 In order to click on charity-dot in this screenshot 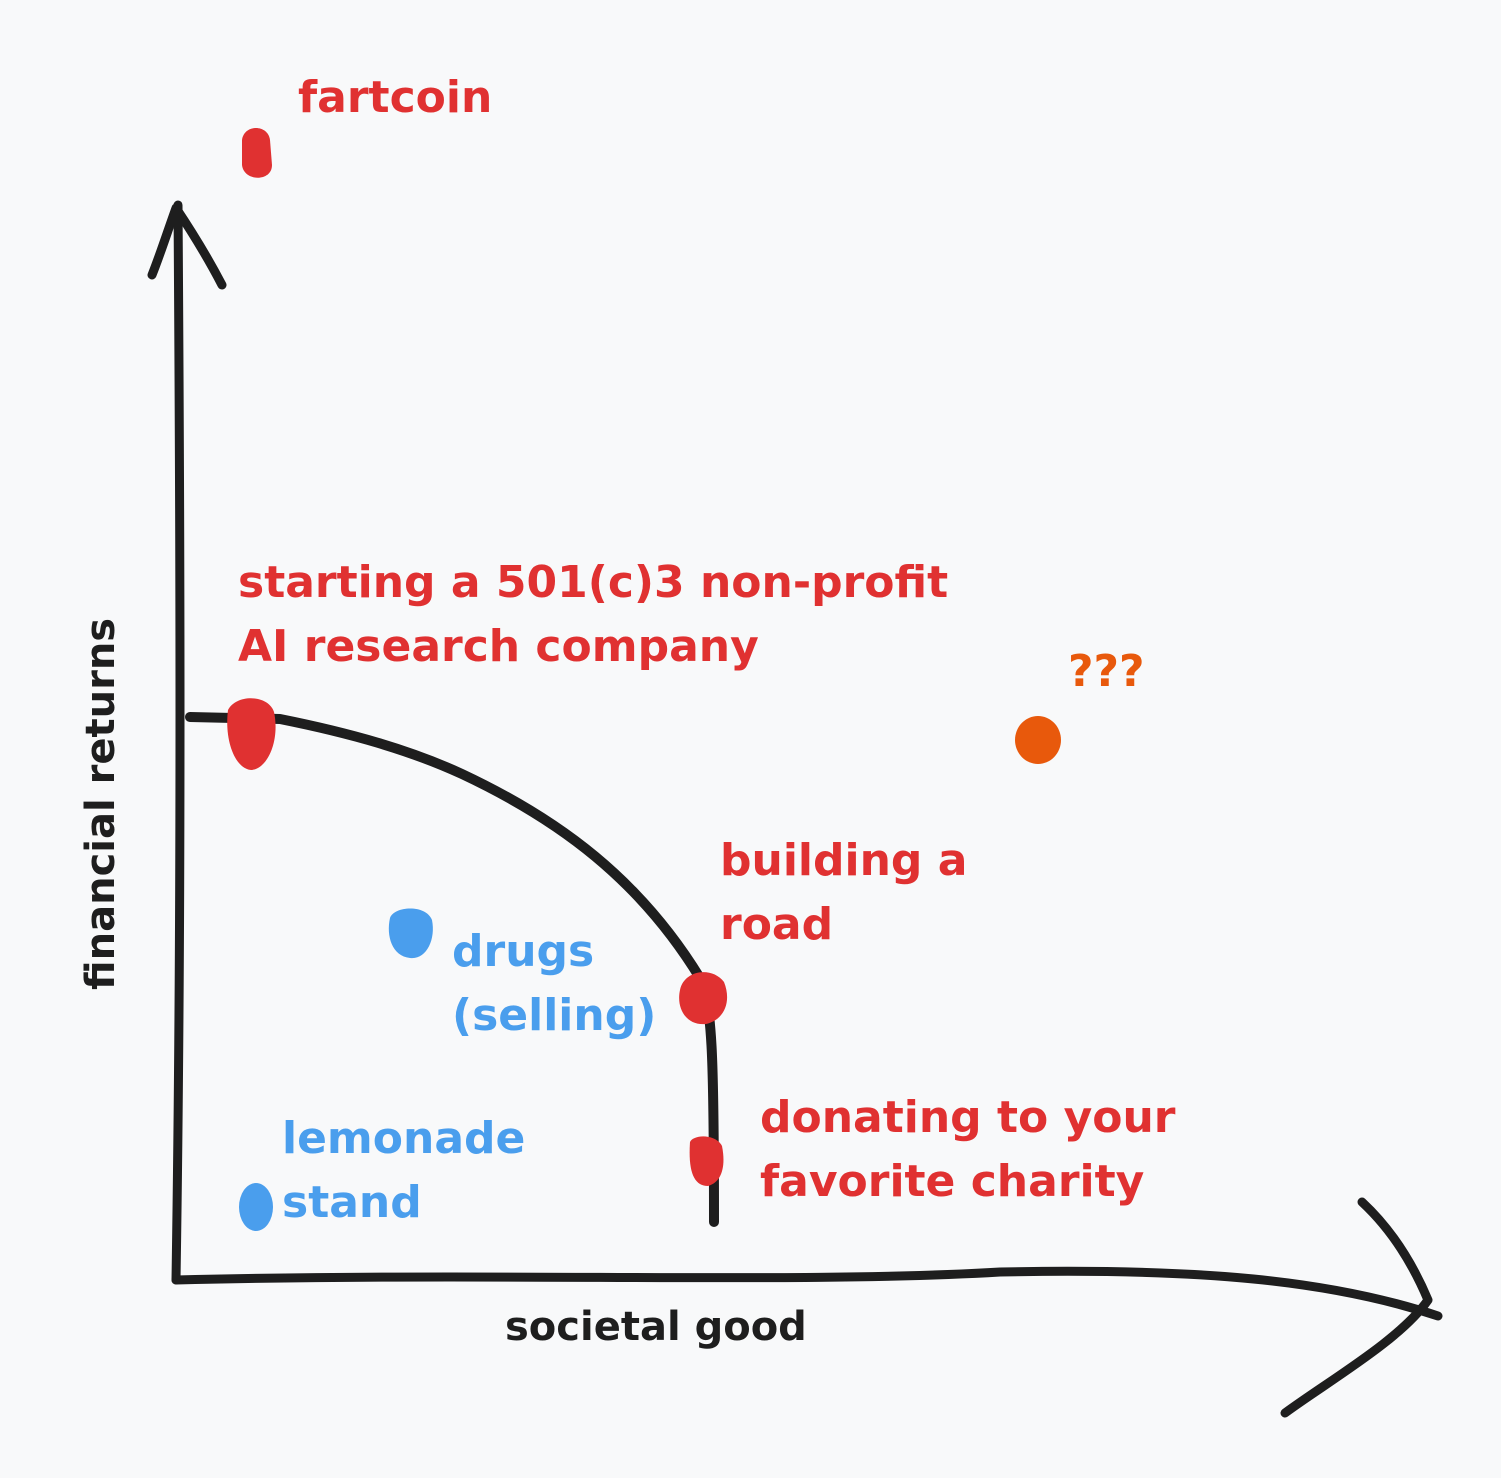, I will do `click(706, 1161)`.